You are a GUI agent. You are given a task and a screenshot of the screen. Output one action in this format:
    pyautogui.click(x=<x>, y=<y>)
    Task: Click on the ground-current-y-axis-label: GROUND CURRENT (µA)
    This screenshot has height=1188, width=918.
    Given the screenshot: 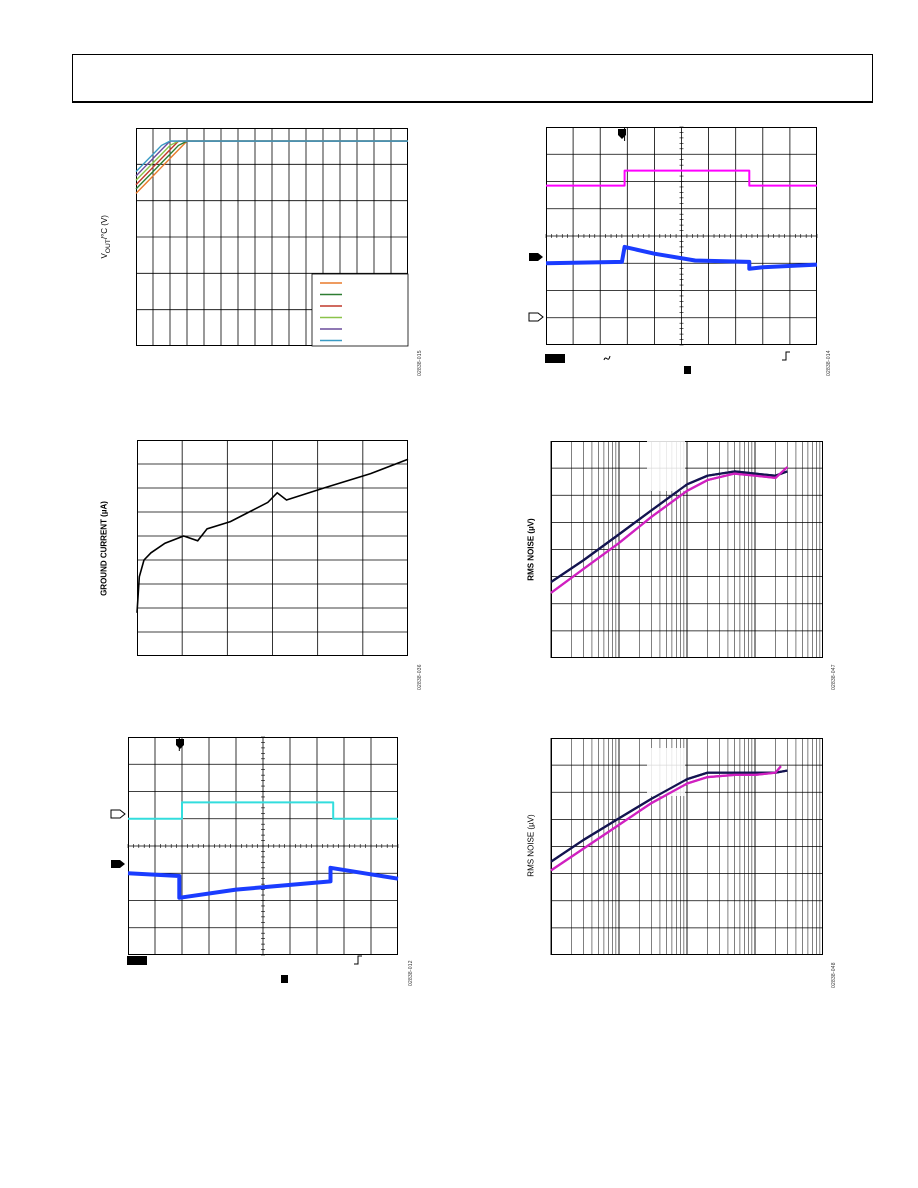 What is the action you would take?
    pyautogui.click(x=104, y=548)
    